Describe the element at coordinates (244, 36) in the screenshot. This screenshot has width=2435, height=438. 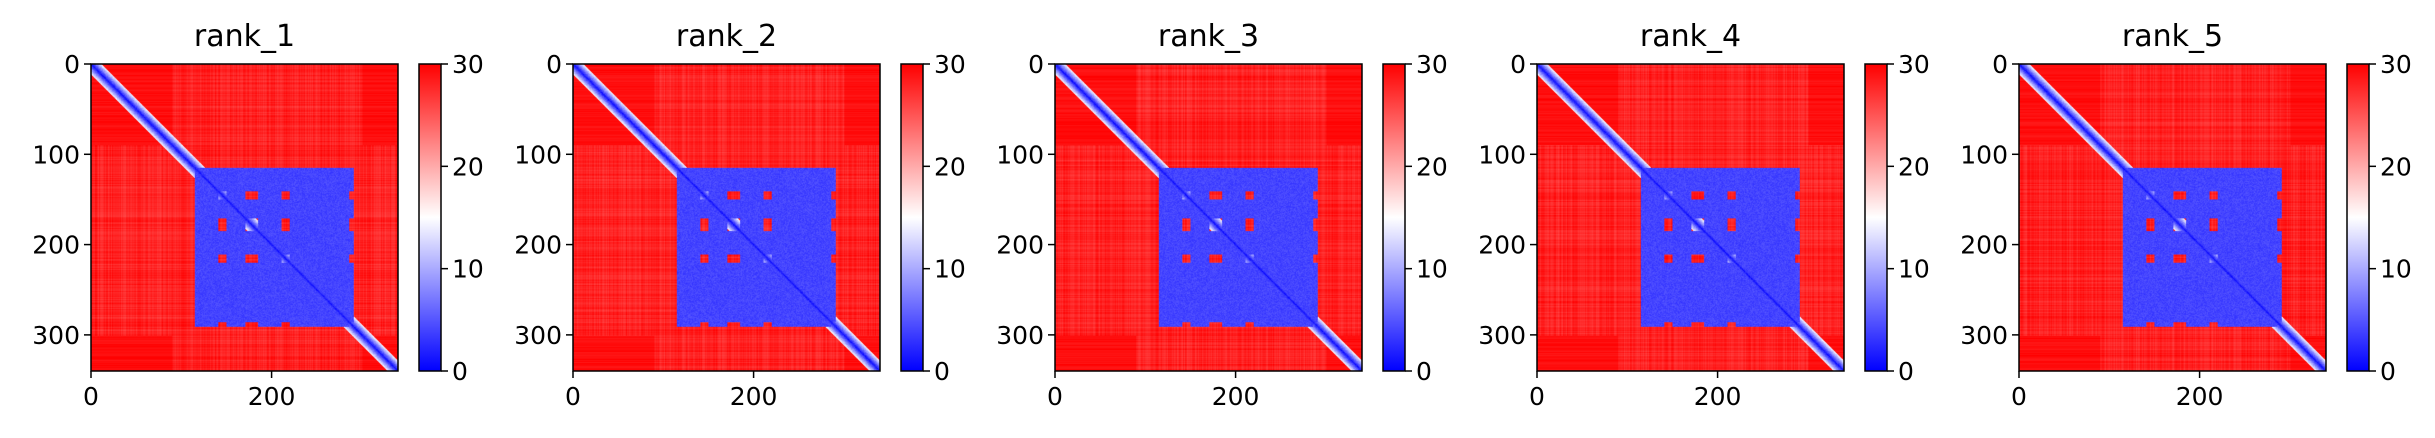
I see `panel-title: rank_1` at that location.